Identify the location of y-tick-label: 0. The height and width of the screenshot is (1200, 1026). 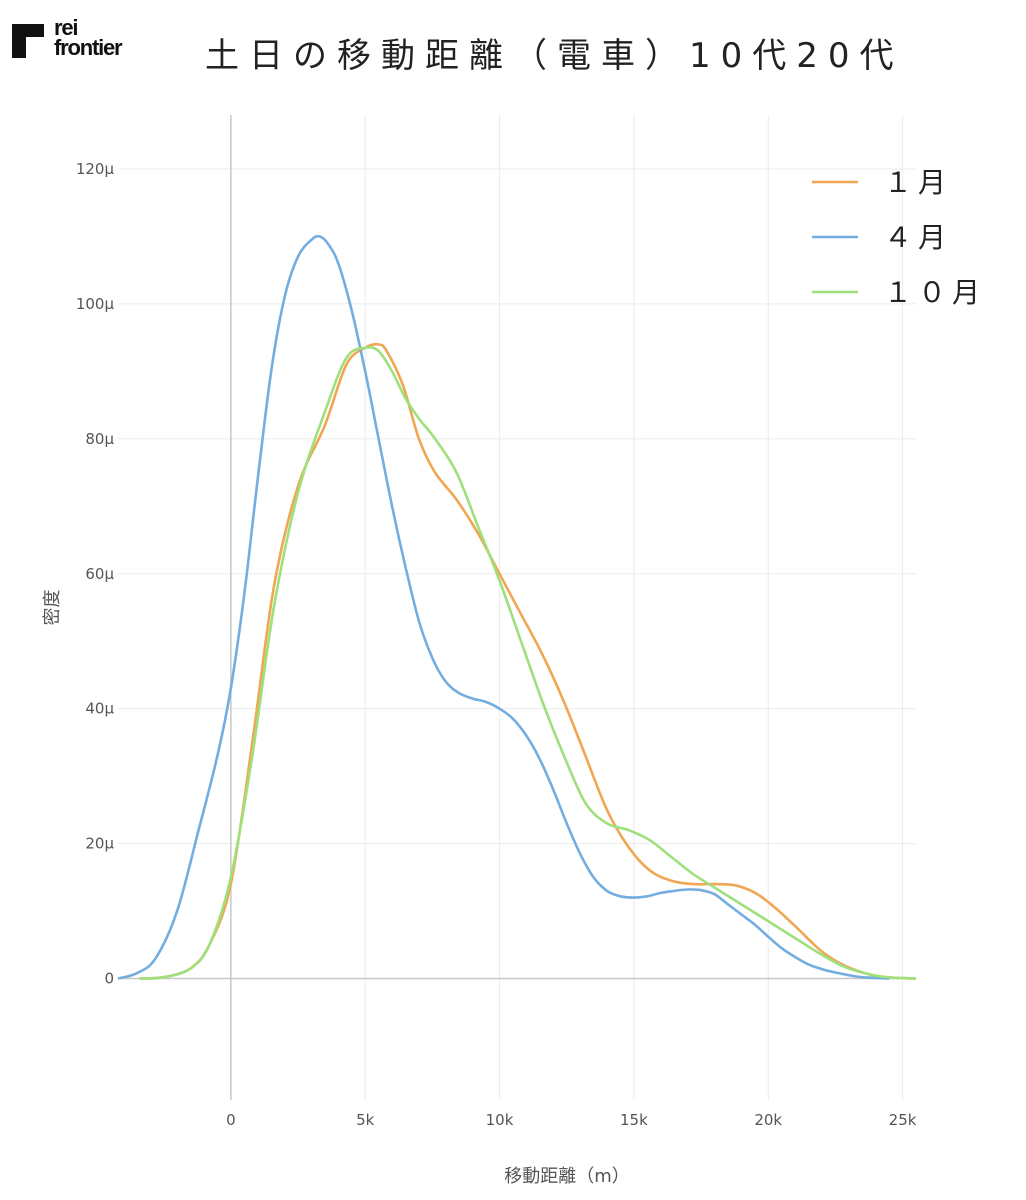
(109, 979).